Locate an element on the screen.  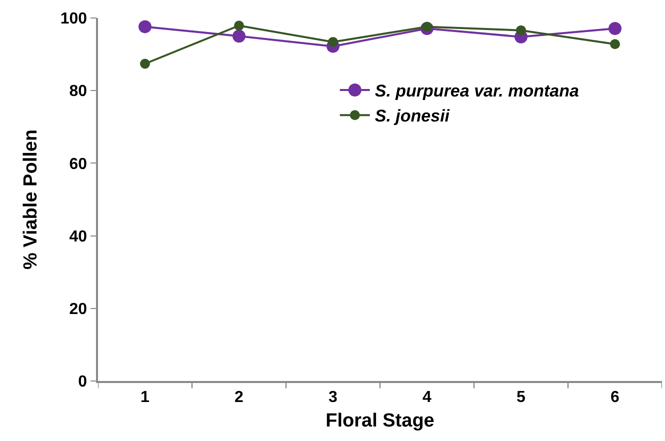
x-tick-label: 1 is located at coordinates (145, 397).